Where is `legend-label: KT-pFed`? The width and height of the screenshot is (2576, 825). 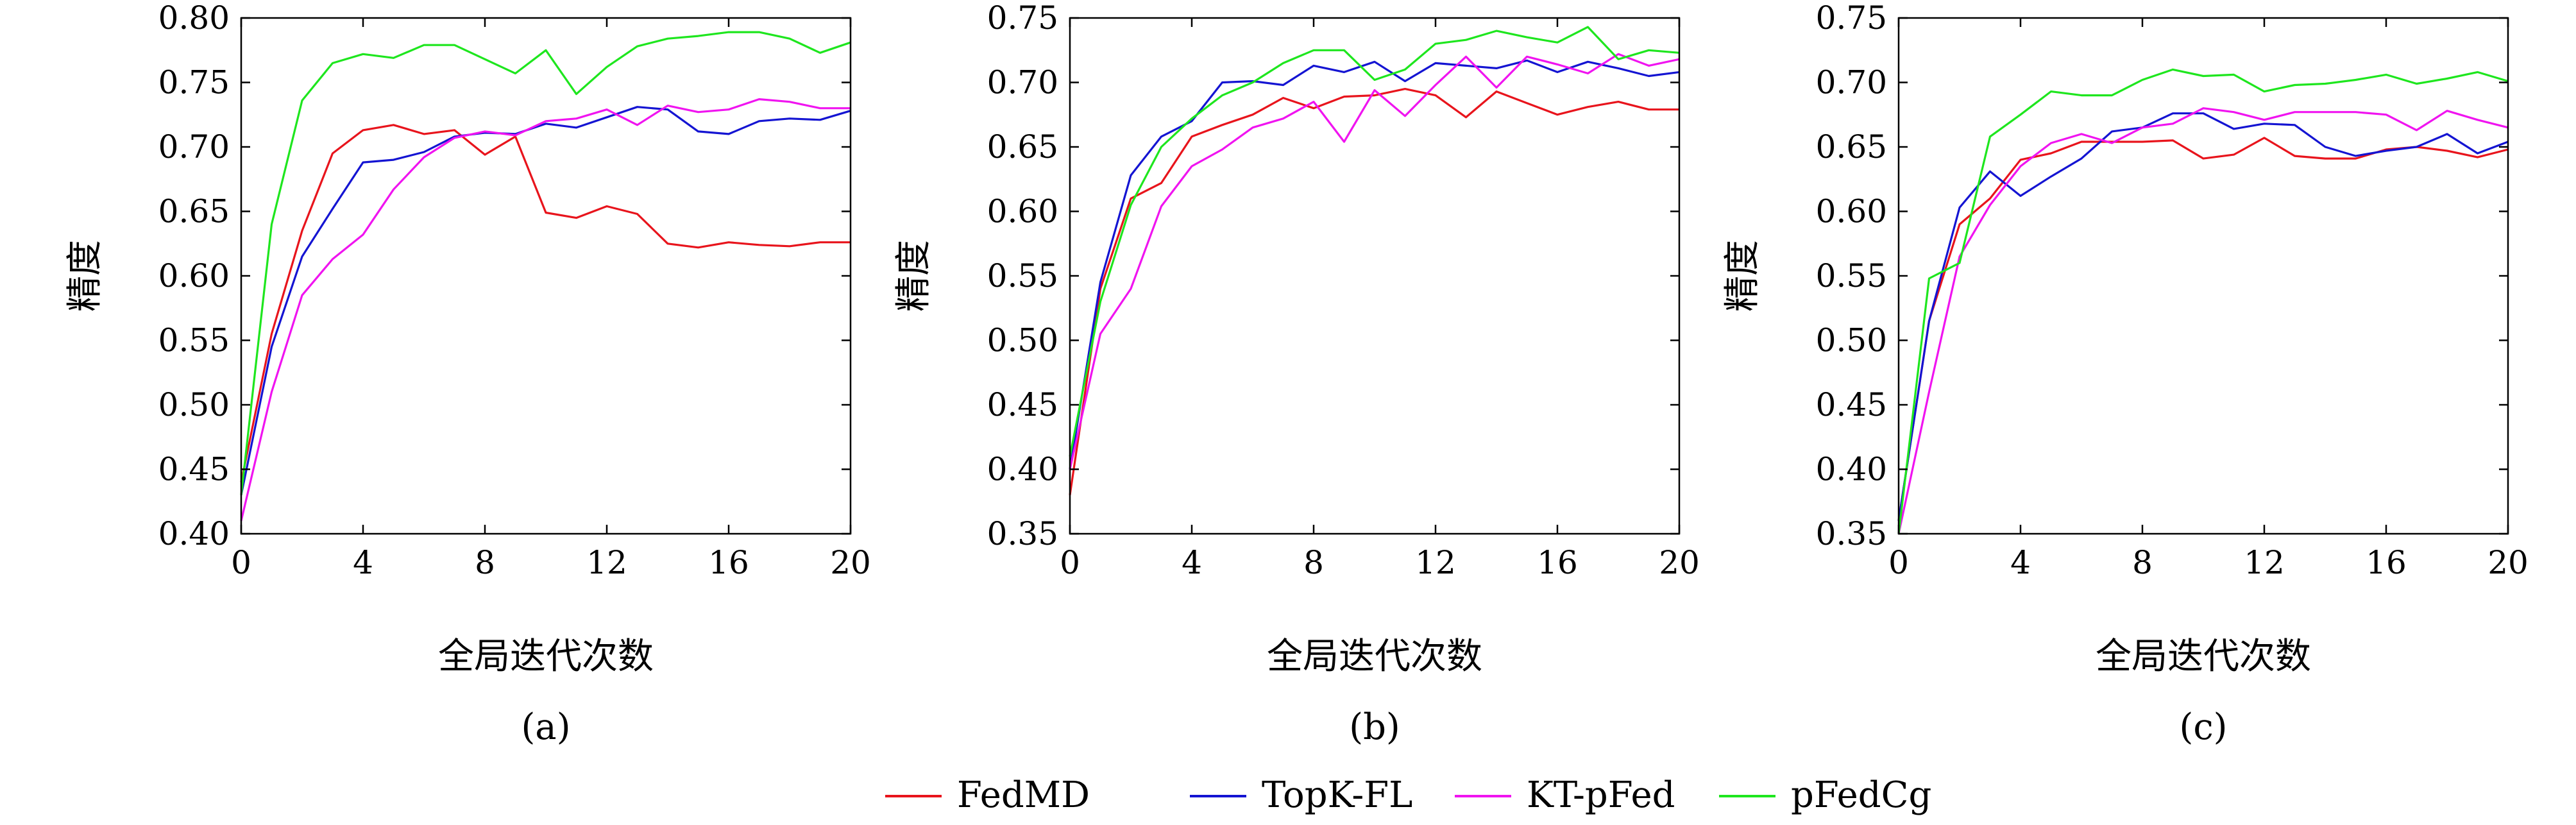
legend-label: KT-pFed is located at coordinates (1601, 795).